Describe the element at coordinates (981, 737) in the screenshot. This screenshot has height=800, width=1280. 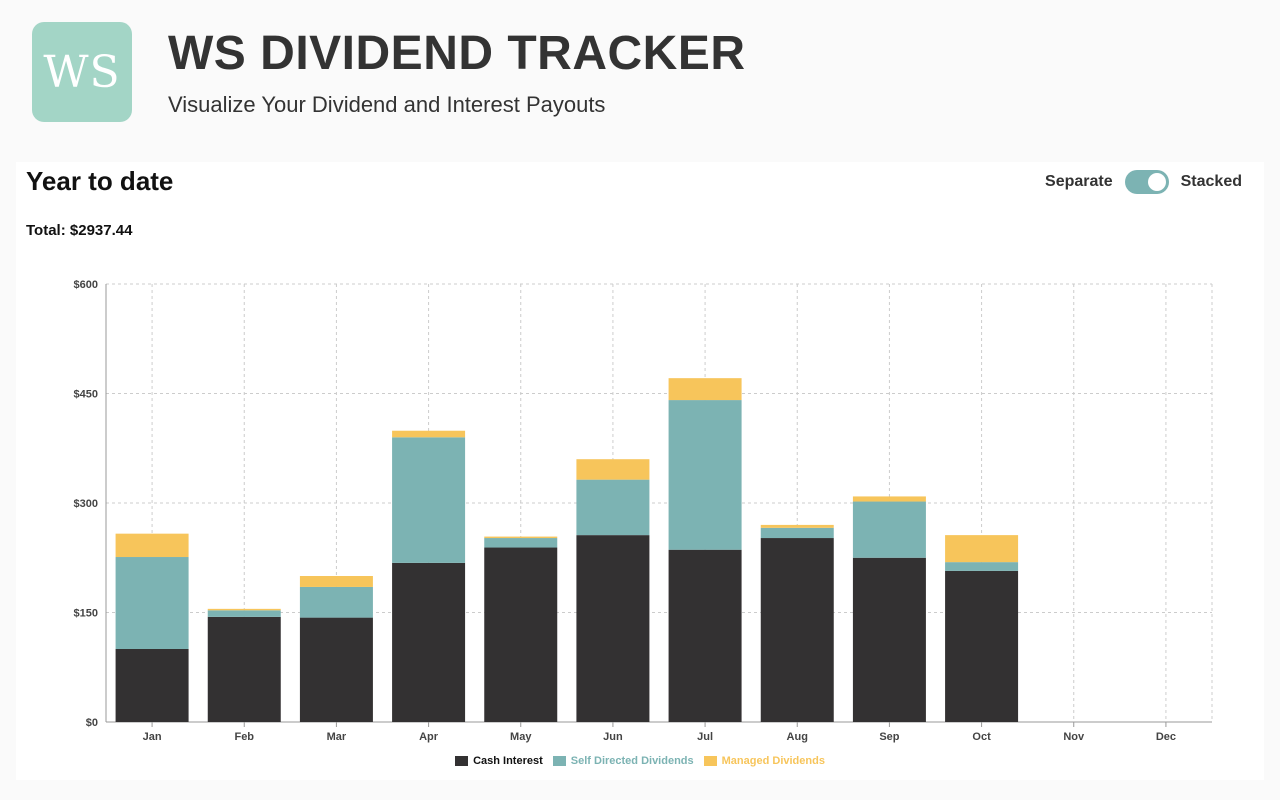
I see `x-tick-label: Oct` at that location.